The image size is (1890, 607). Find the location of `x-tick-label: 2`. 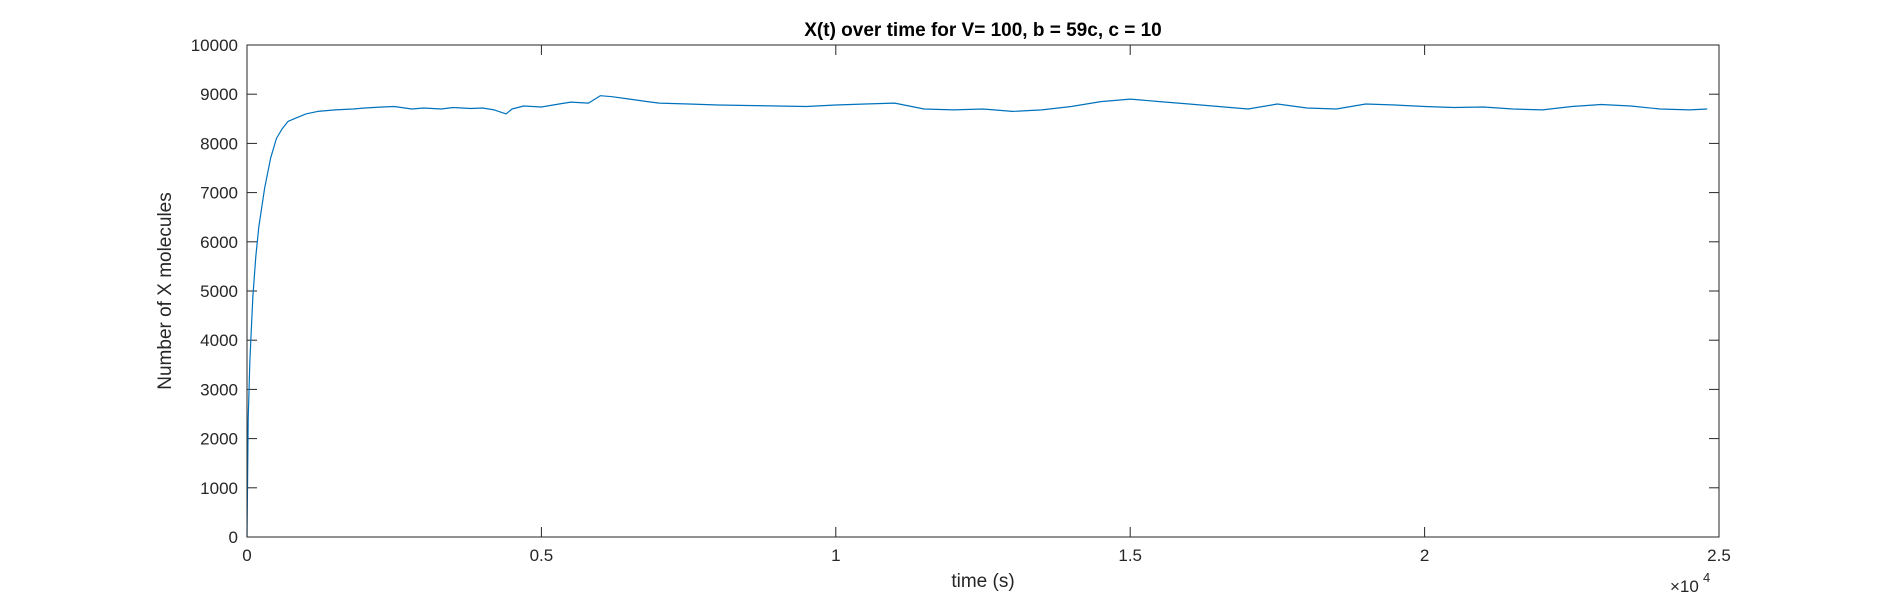

x-tick-label: 2 is located at coordinates (1424, 555).